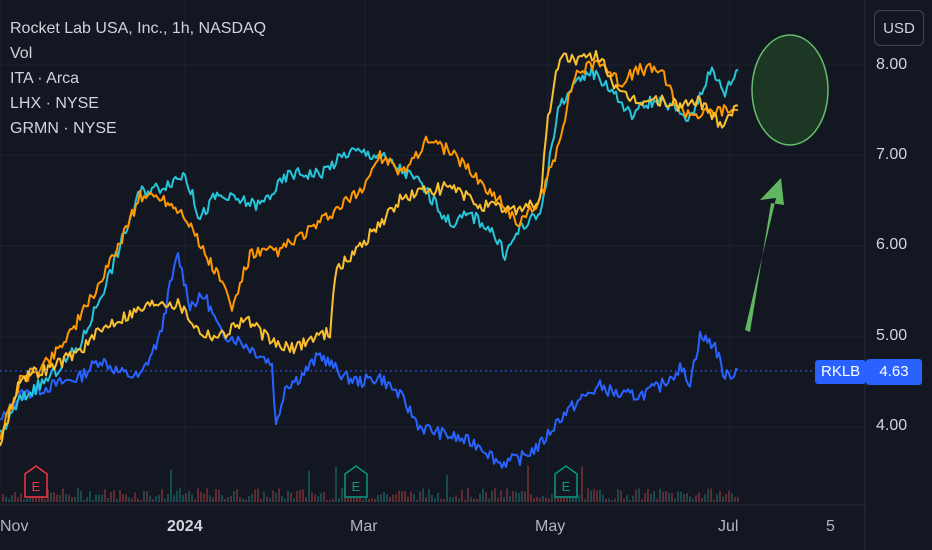  Describe the element at coordinates (764, 255) in the screenshot. I see `up-arrow` at that location.